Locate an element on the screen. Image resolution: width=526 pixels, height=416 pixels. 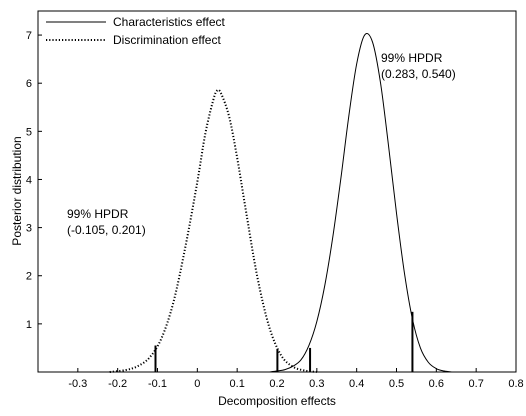
y-tick-label: 5 is located at coordinates (29, 132).